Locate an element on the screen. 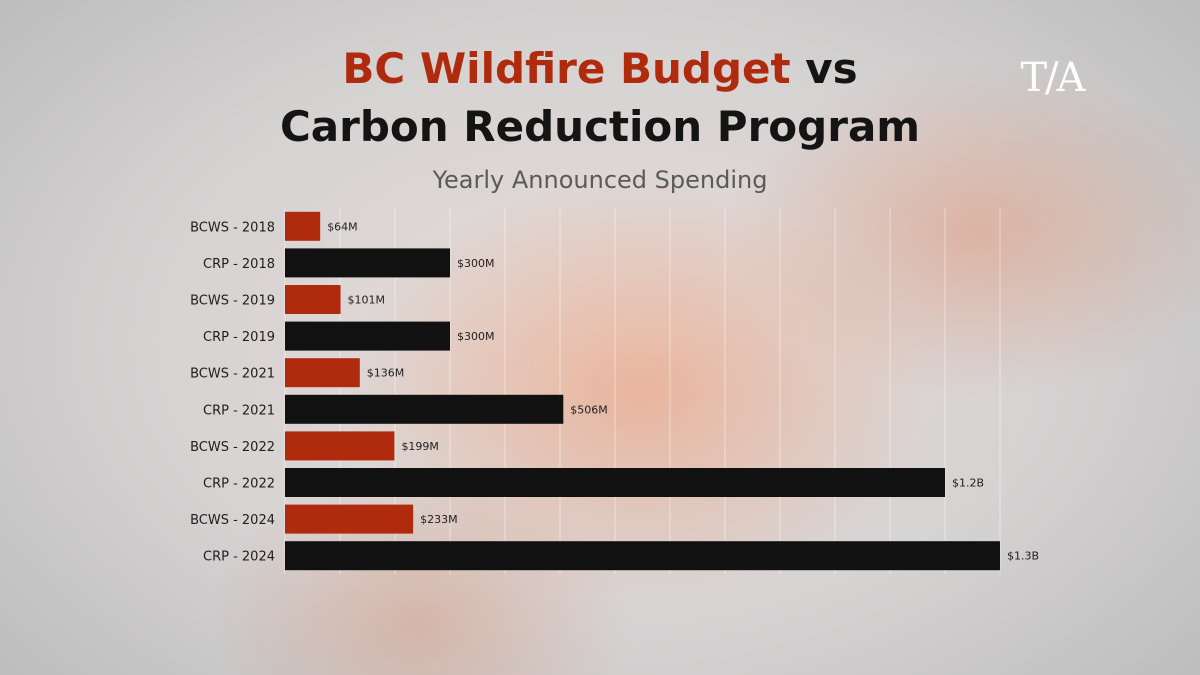 The image size is (1200, 675). category-label: BCWS - 2022 is located at coordinates (232, 447).